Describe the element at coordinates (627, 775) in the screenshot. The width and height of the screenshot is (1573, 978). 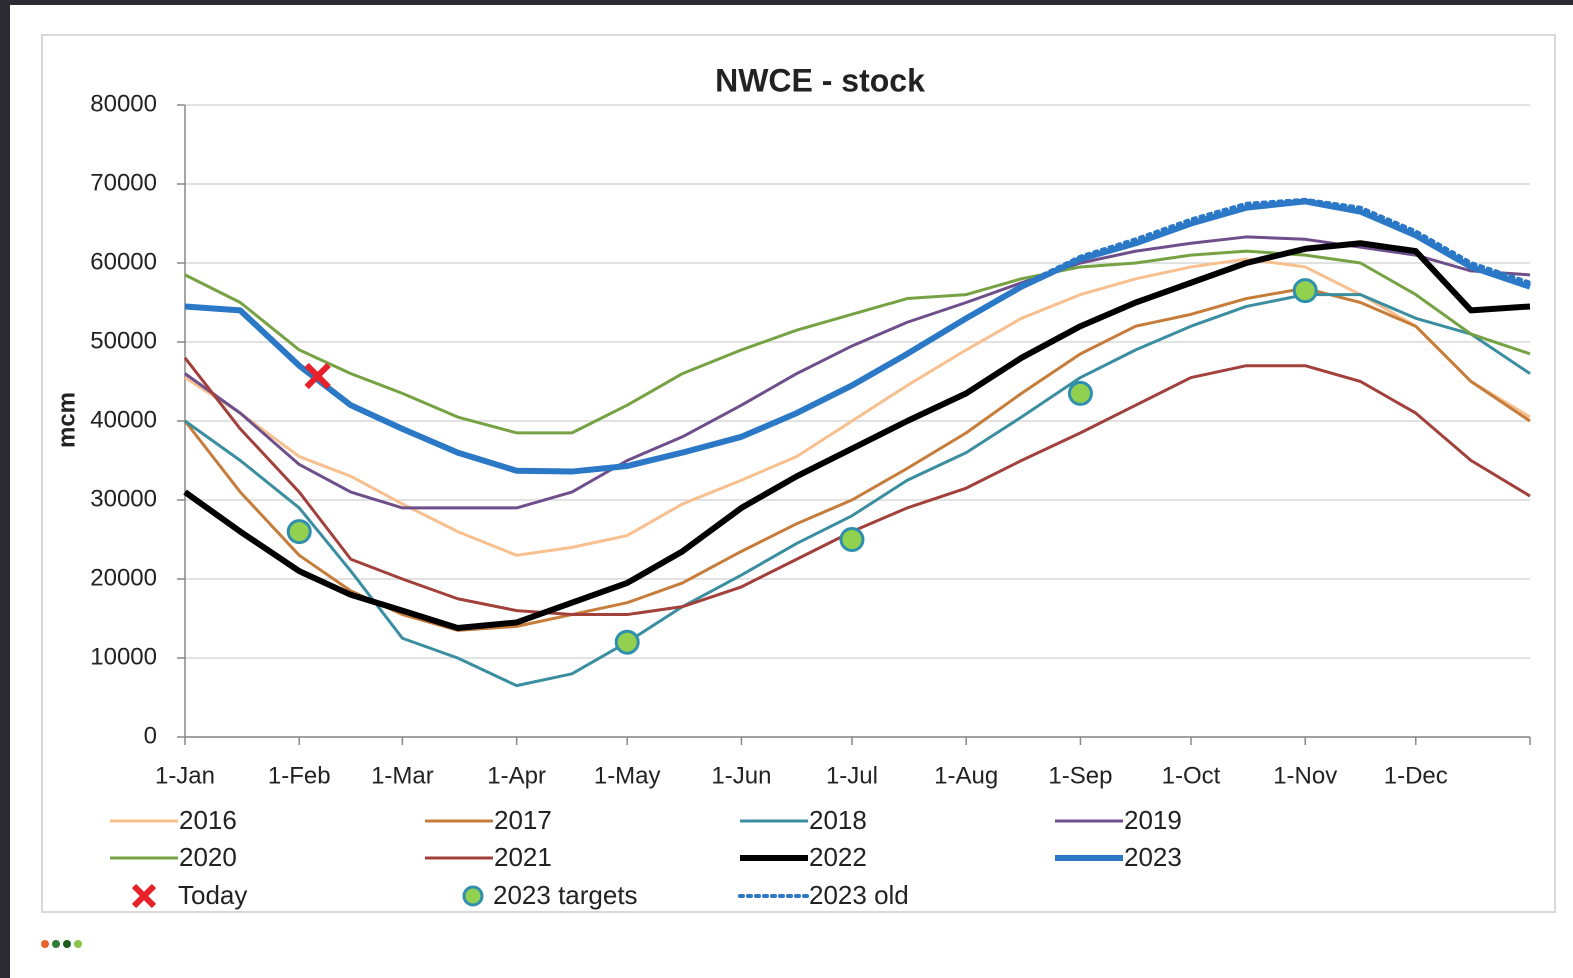
I see `x-tick-label: 1-May` at that location.